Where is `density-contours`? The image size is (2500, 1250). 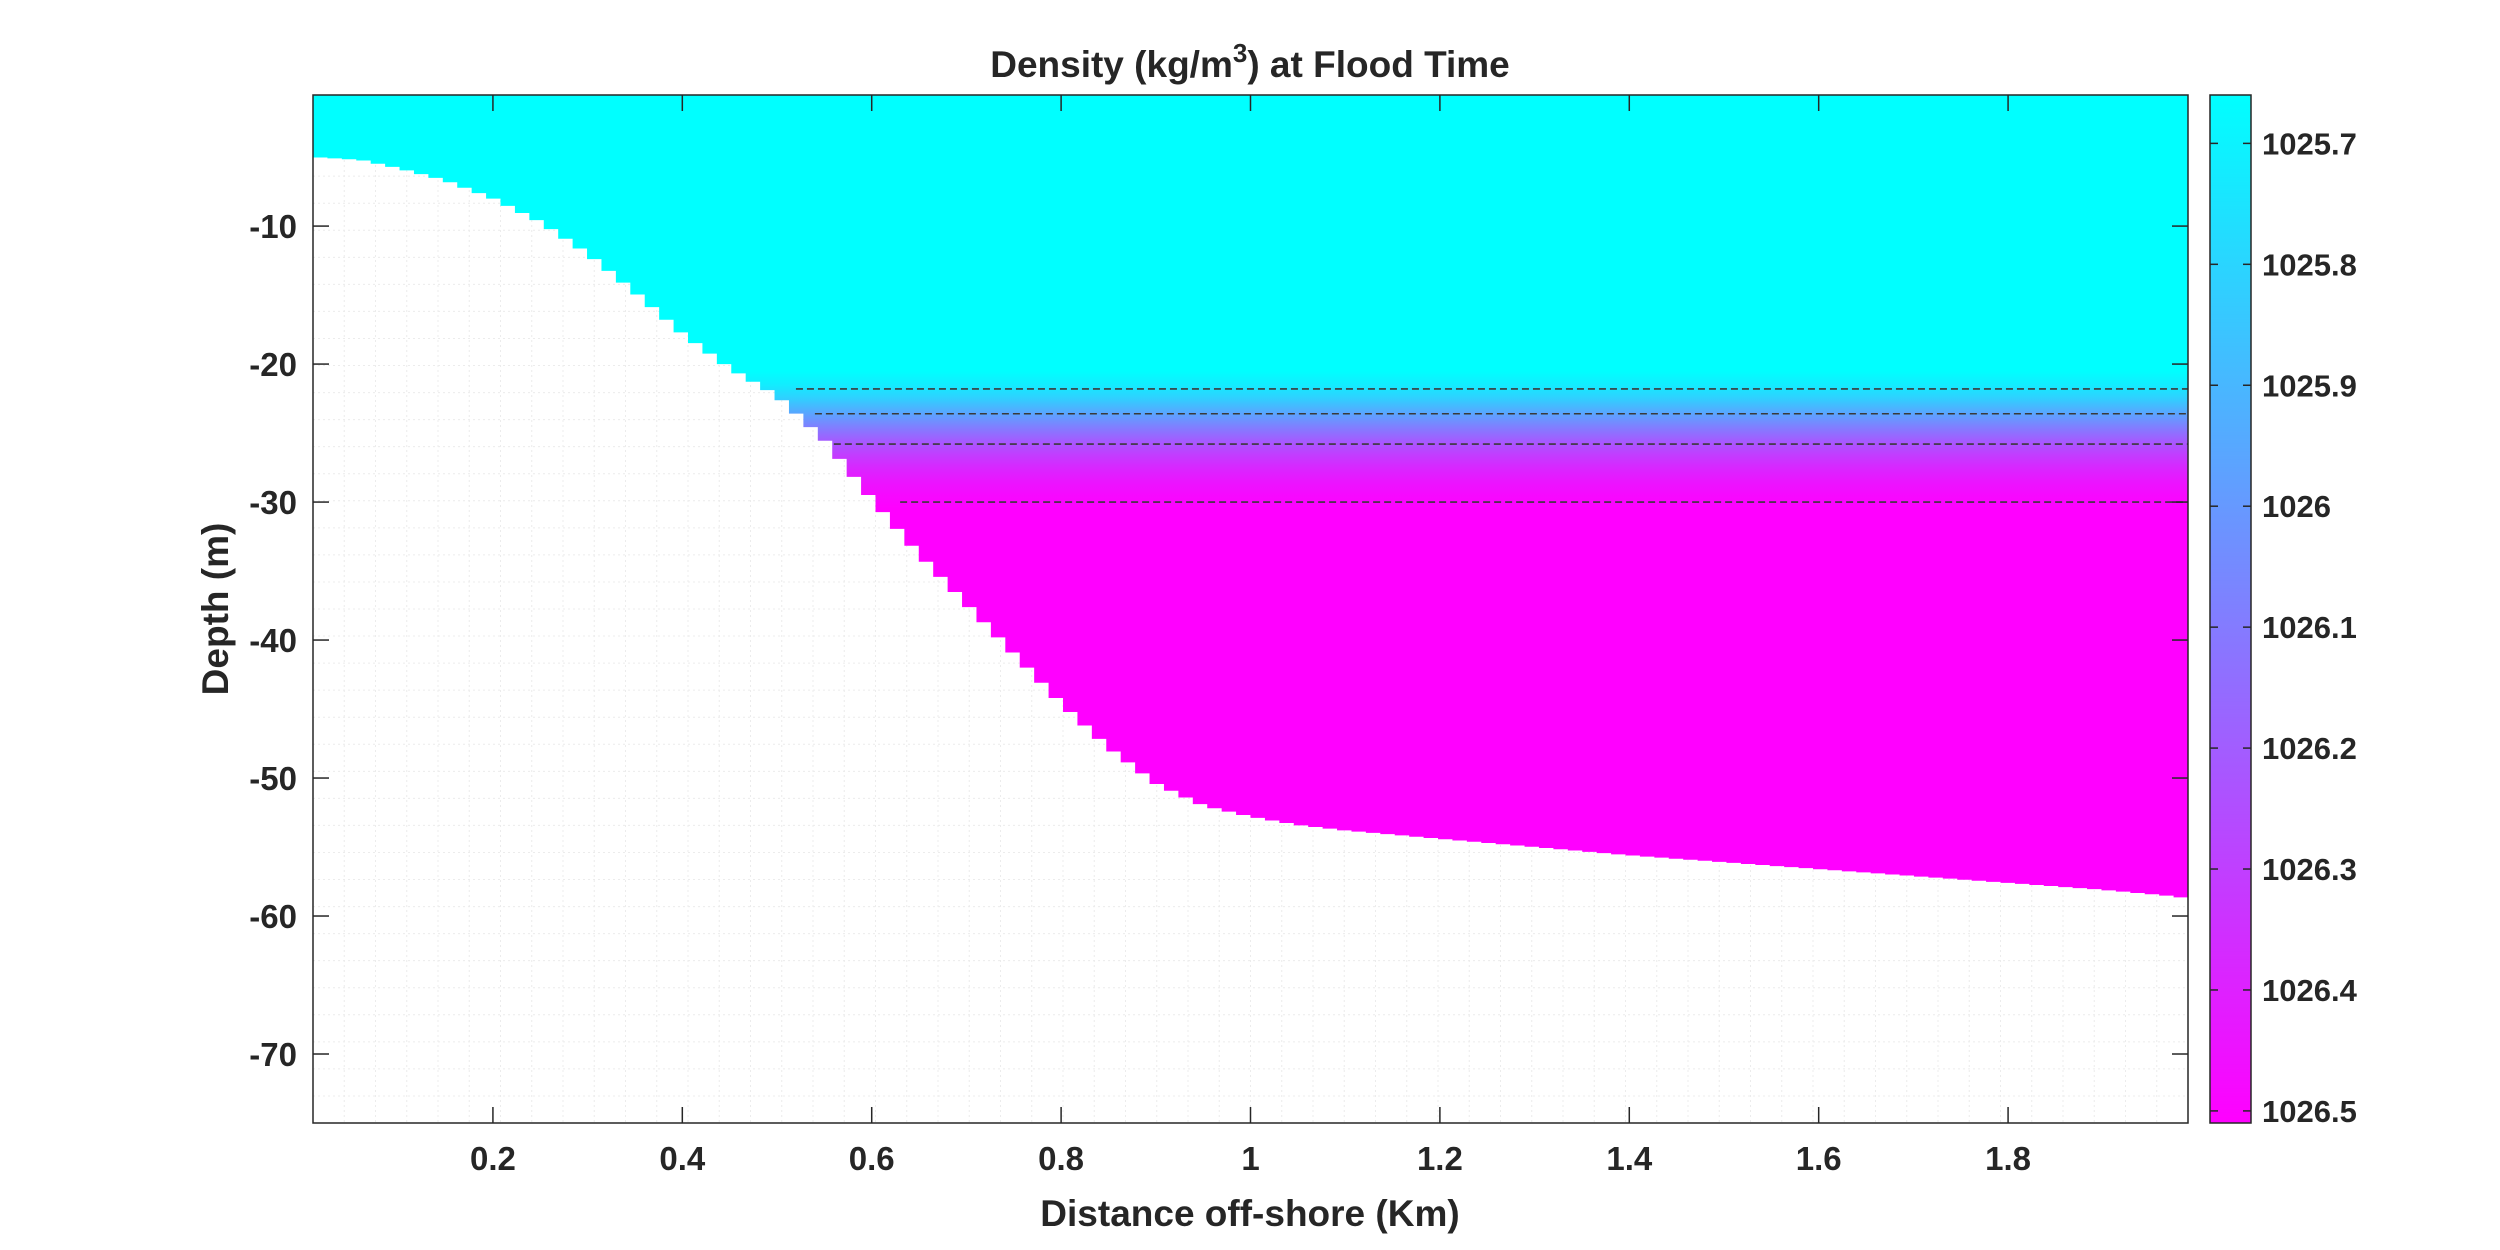
density-contours is located at coordinates (1491, 445).